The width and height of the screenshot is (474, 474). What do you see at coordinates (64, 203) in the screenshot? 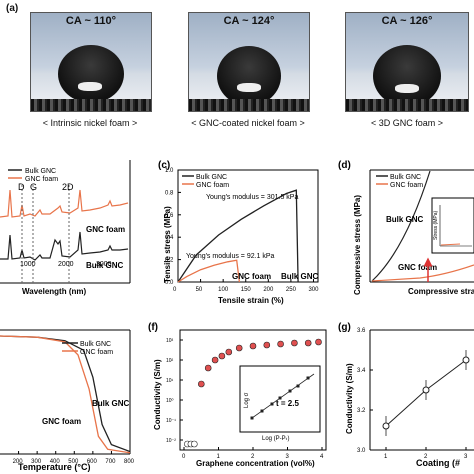
I see `raman-gnc-foam` at bounding box center [64, 203].